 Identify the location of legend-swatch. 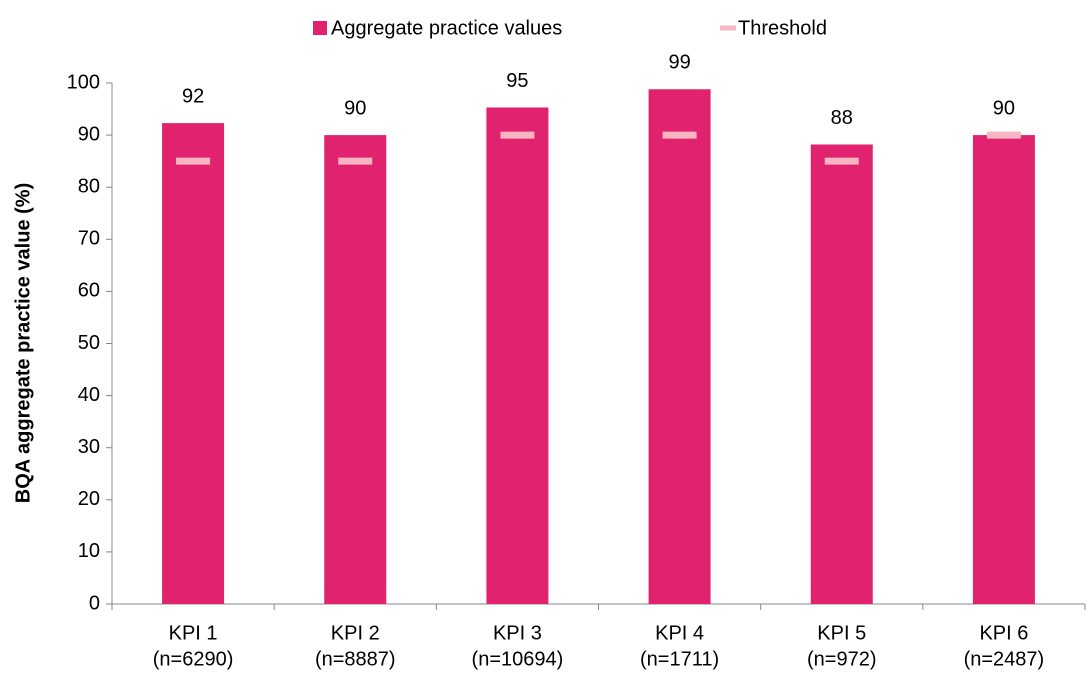
(320, 28).